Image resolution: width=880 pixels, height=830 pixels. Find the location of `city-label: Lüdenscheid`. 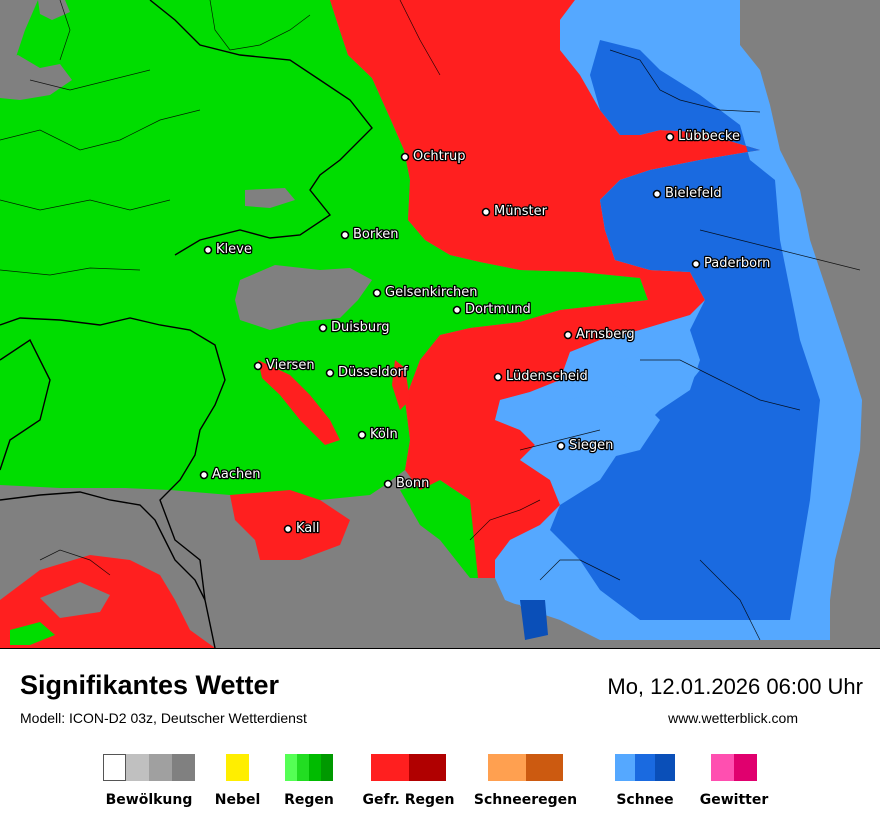

city-label: Lüdenscheid is located at coordinates (547, 376).